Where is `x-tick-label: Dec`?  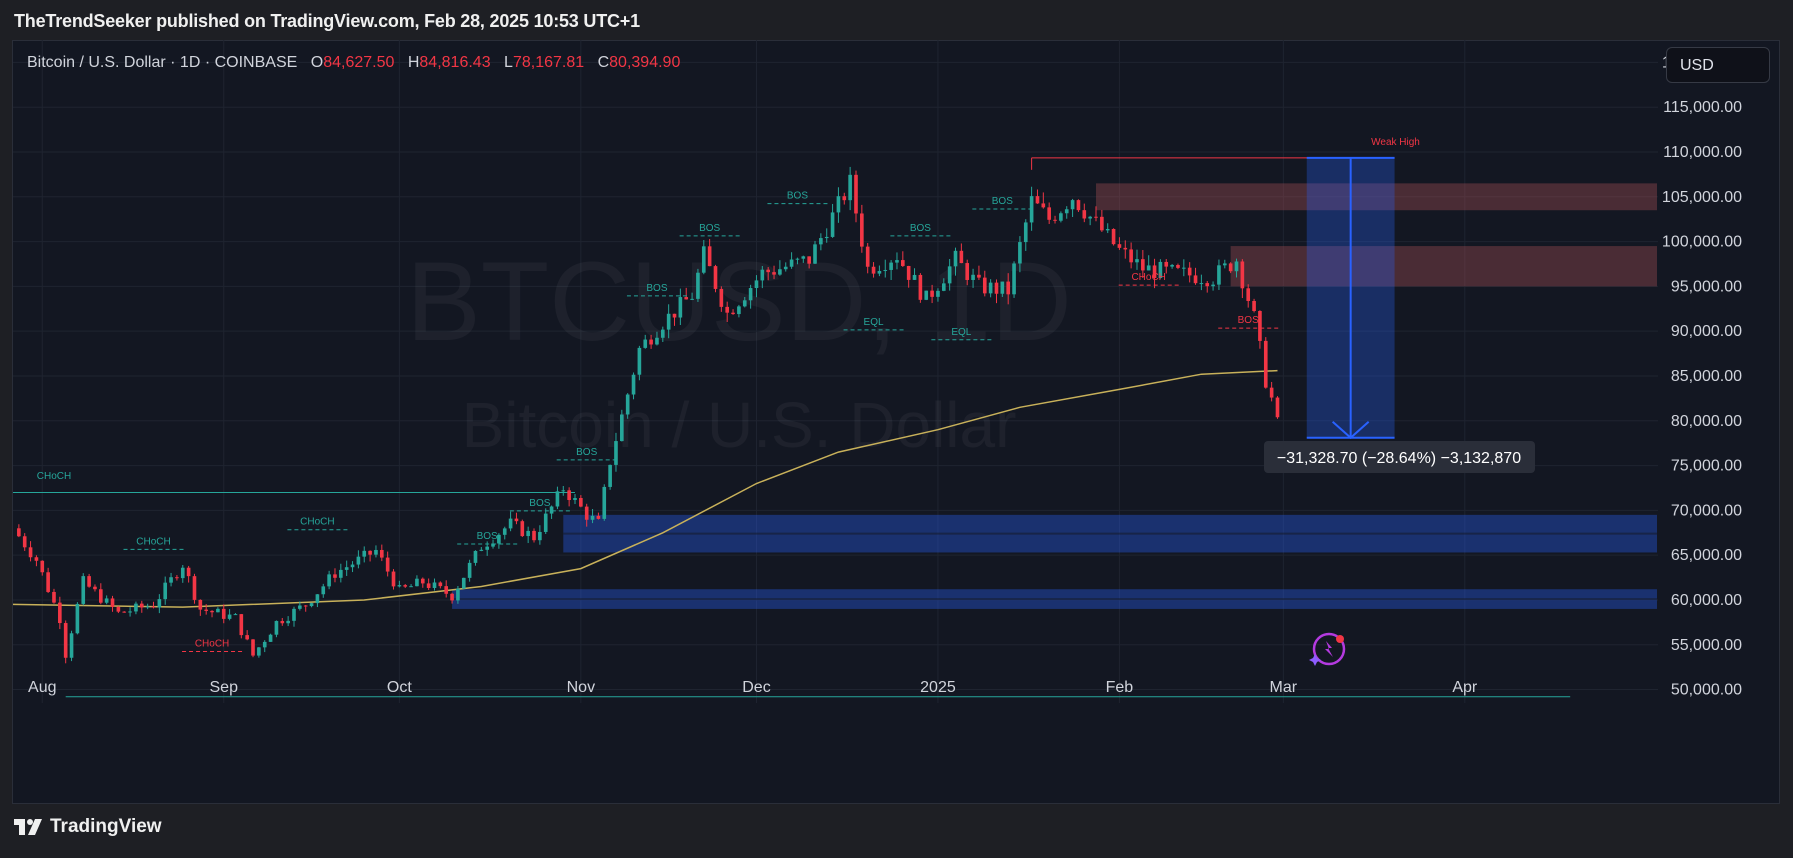 x-tick-label: Dec is located at coordinates (756, 687).